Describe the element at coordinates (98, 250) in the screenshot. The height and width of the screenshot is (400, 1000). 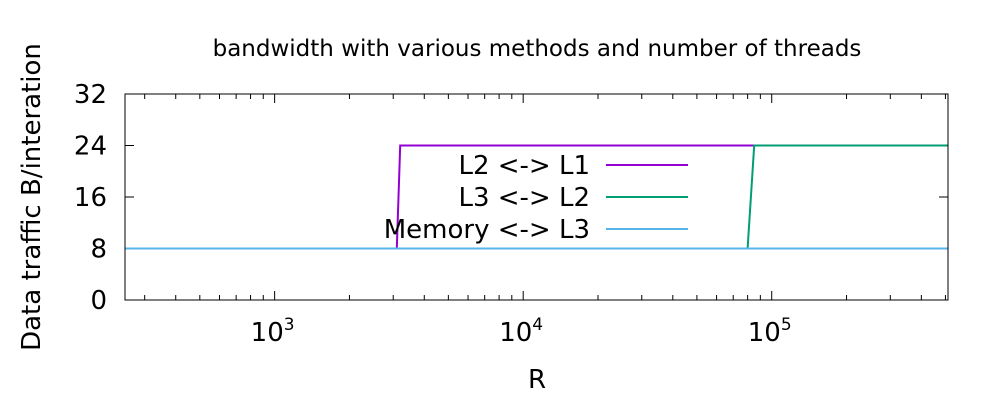
I see `y-tick-label: 8` at that location.